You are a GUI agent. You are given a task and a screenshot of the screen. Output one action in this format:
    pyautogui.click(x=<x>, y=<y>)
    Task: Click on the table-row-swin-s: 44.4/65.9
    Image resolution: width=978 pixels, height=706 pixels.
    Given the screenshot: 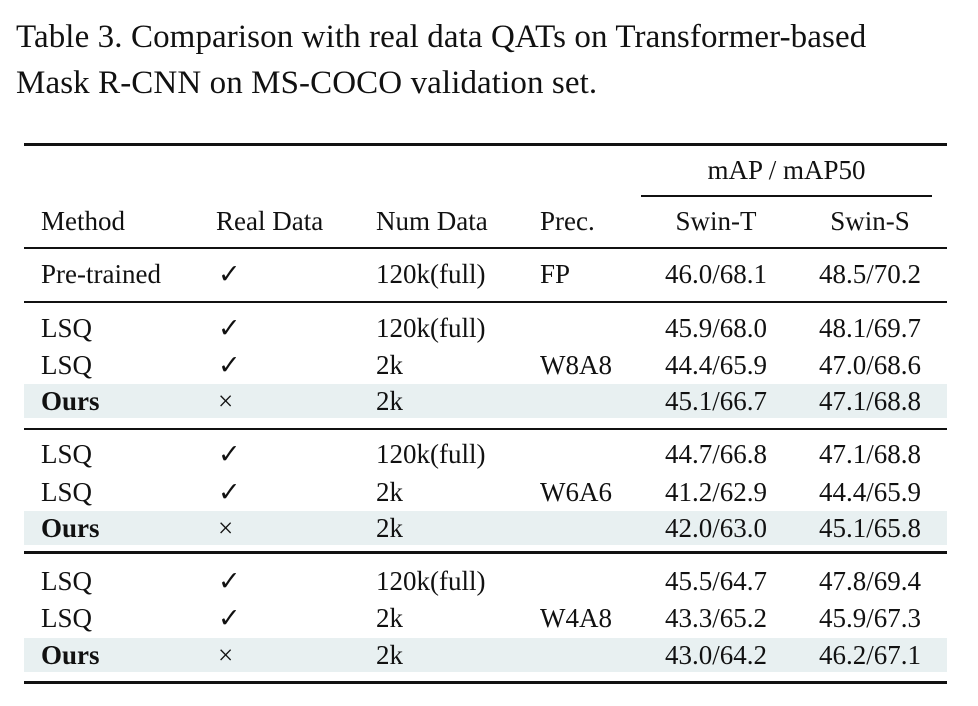 What is the action you would take?
    pyautogui.click(x=869, y=492)
    